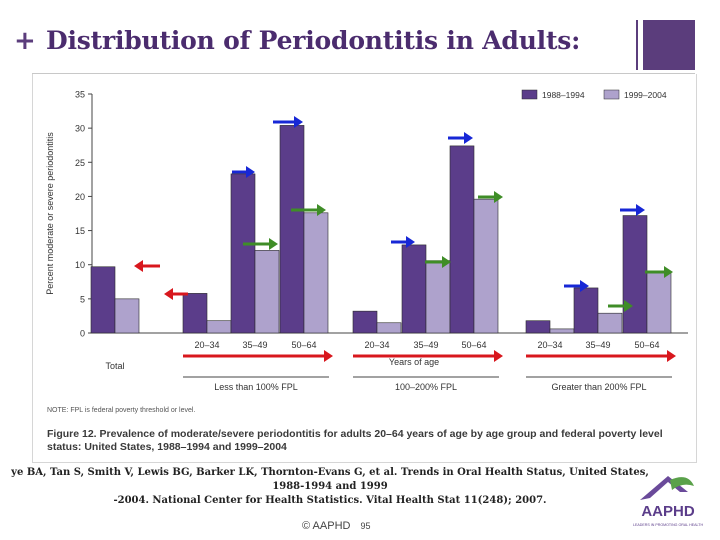 Image resolution: width=720 pixels, height=540 pixels. I want to click on red-arrow-total-head, so click(138, 266).